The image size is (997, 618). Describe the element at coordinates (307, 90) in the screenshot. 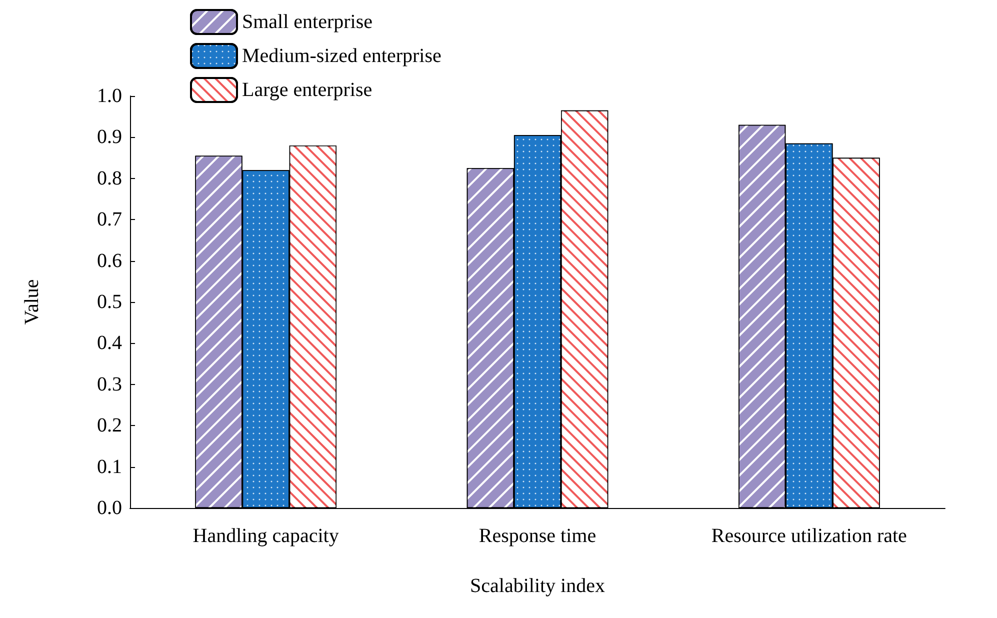

I see `legend-label: Large enterprise` at that location.